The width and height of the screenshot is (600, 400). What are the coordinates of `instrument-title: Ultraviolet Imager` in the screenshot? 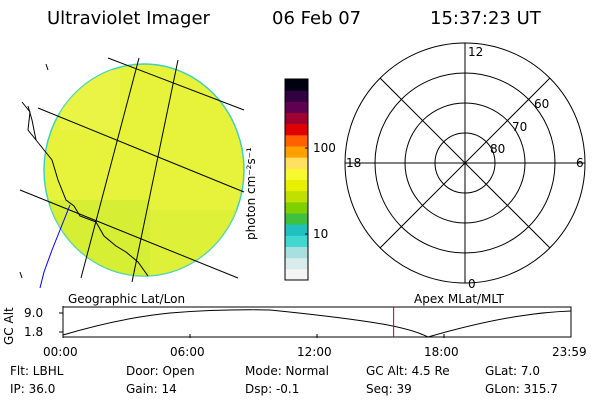 It's located at (128, 18).